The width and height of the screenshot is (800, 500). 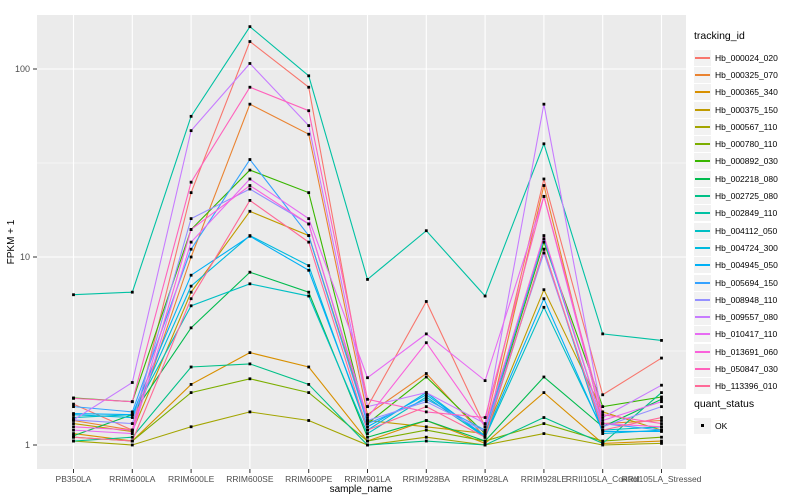 I want to click on legend-entry-Hb_013691_060: Hb_013691_060, so click(x=746, y=351).